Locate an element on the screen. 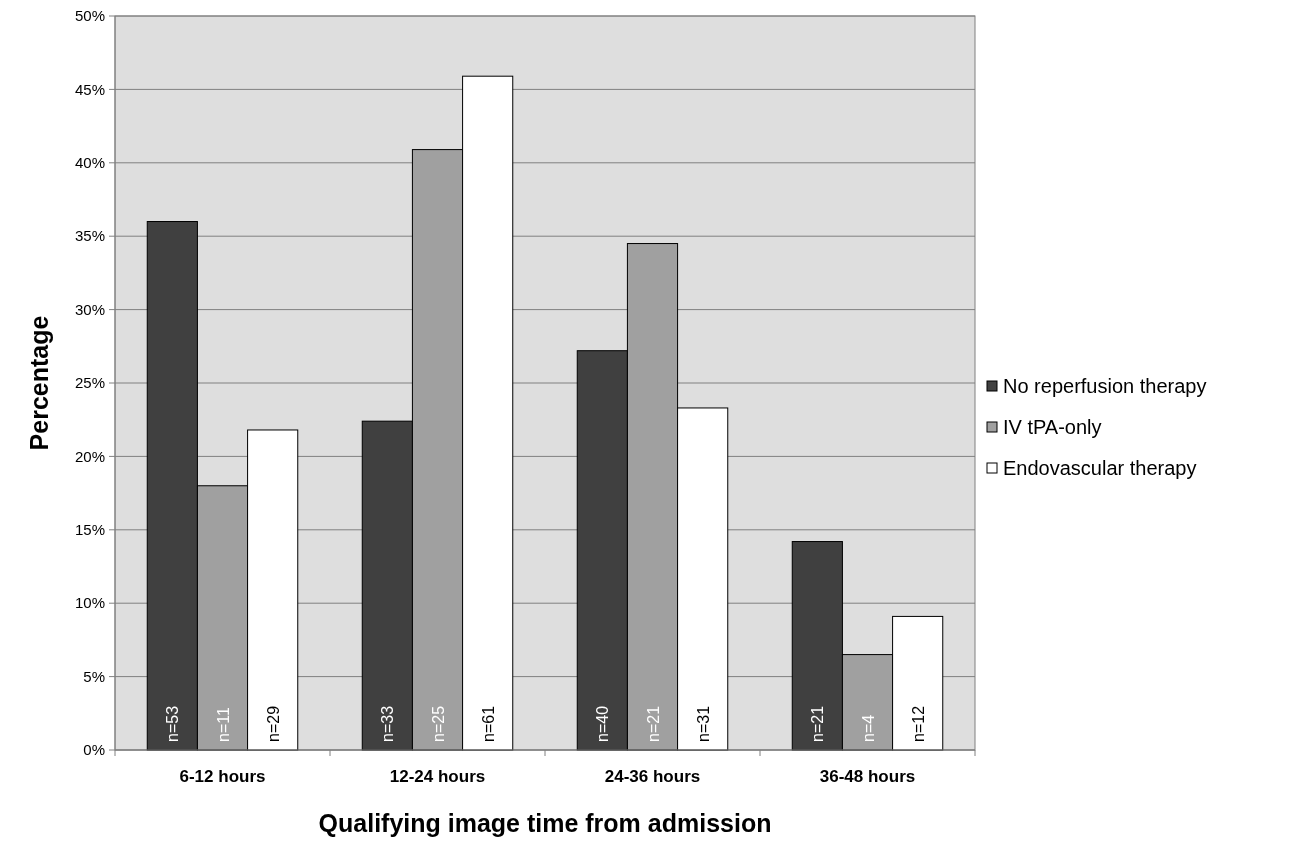 The image size is (1291, 853). x-tick-label: 12-24 hours is located at coordinates (437, 776).